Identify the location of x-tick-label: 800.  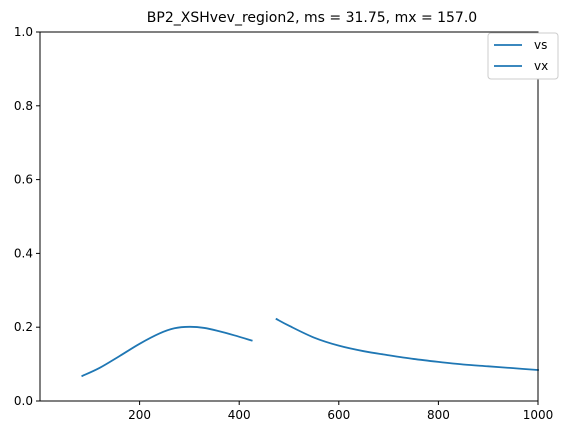
(438, 415).